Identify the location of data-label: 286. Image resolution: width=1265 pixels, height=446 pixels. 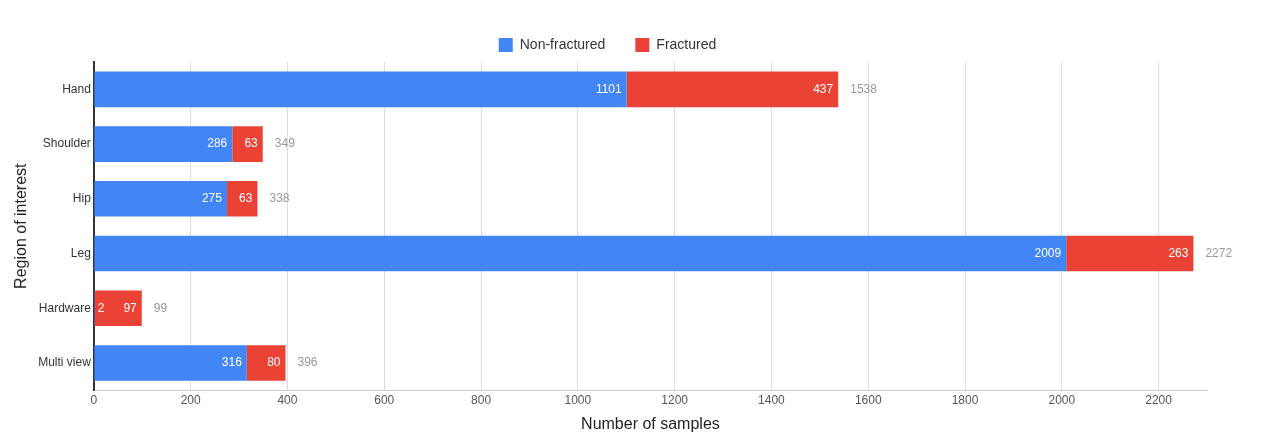
(217, 143).